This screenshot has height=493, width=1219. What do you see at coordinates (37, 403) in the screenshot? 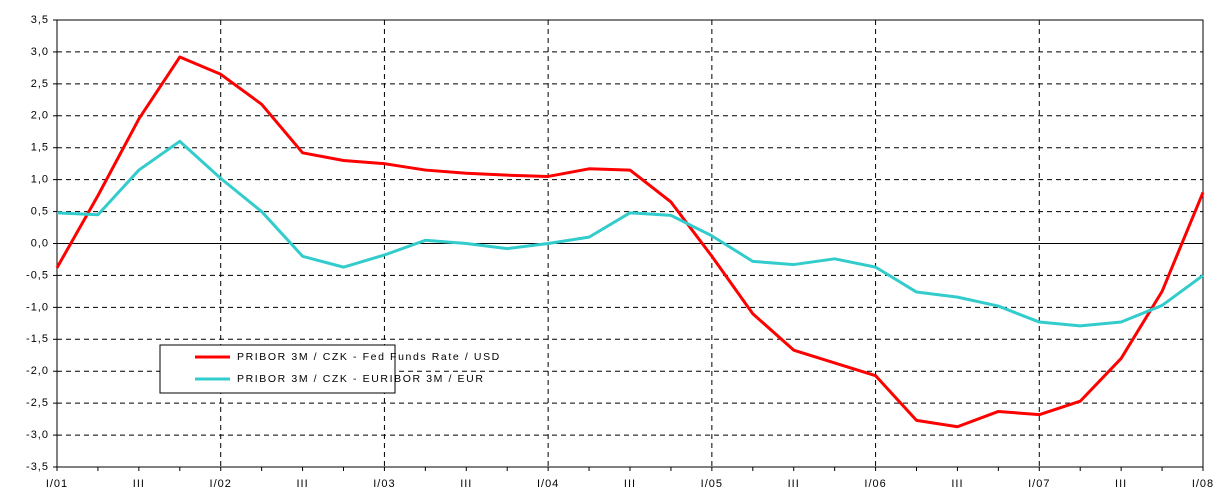
I see `y-tick-label: -2,5` at bounding box center [37, 403].